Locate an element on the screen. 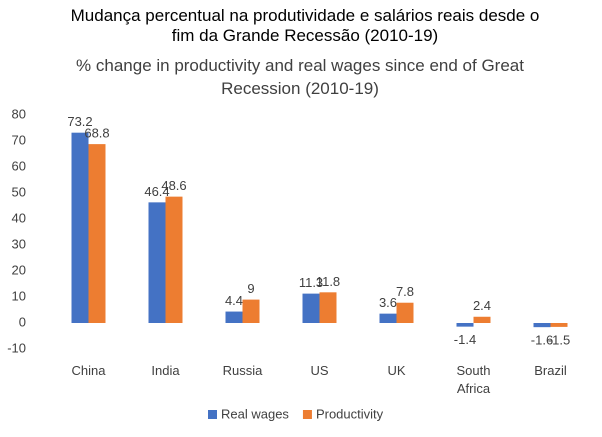 This screenshot has height=437, width=602. x-tick-label: Brazil is located at coordinates (550, 370).